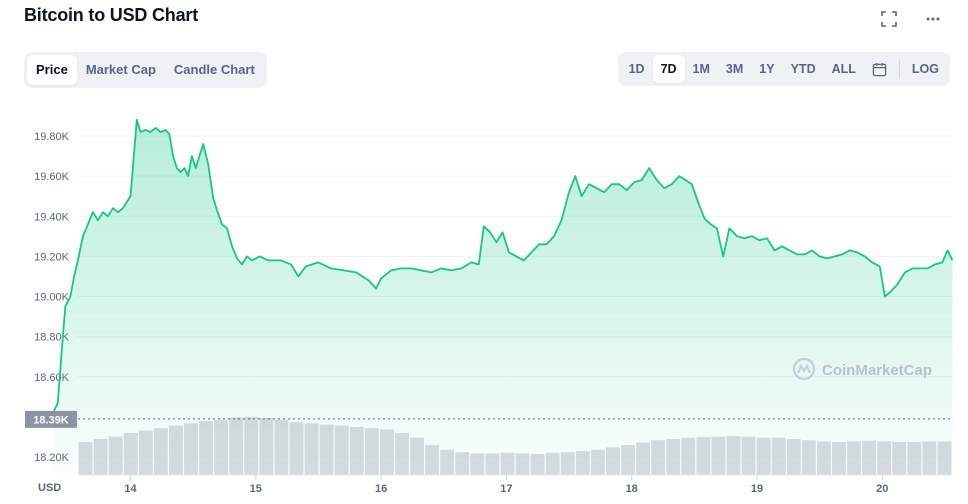 The image size is (968, 504). I want to click on tab-candle-chart: Candle Chart, so click(214, 69).